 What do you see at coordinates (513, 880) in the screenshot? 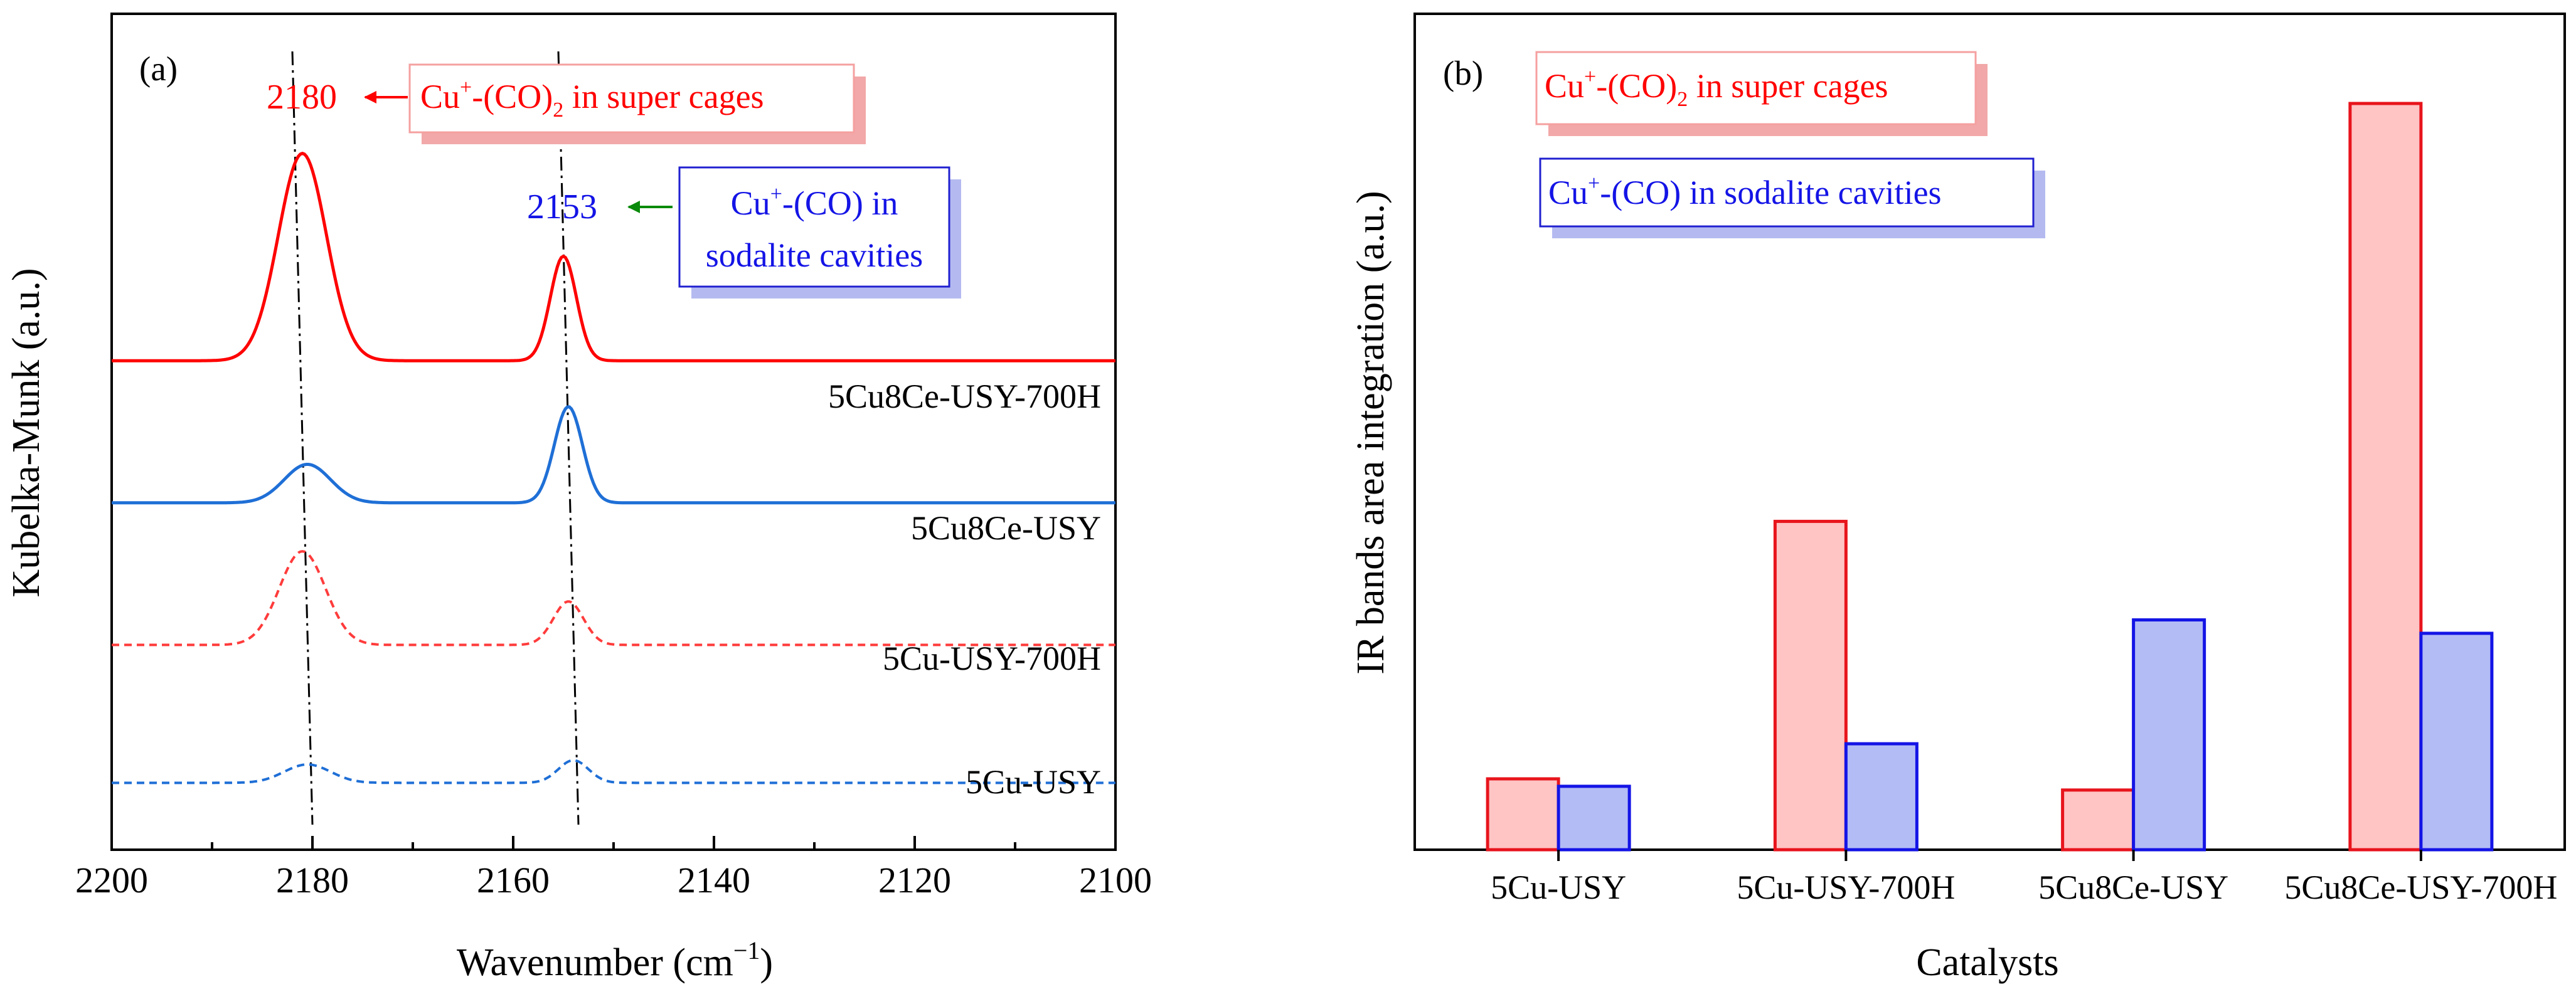
I see `panel-a-x-tick-label: 2160` at bounding box center [513, 880].